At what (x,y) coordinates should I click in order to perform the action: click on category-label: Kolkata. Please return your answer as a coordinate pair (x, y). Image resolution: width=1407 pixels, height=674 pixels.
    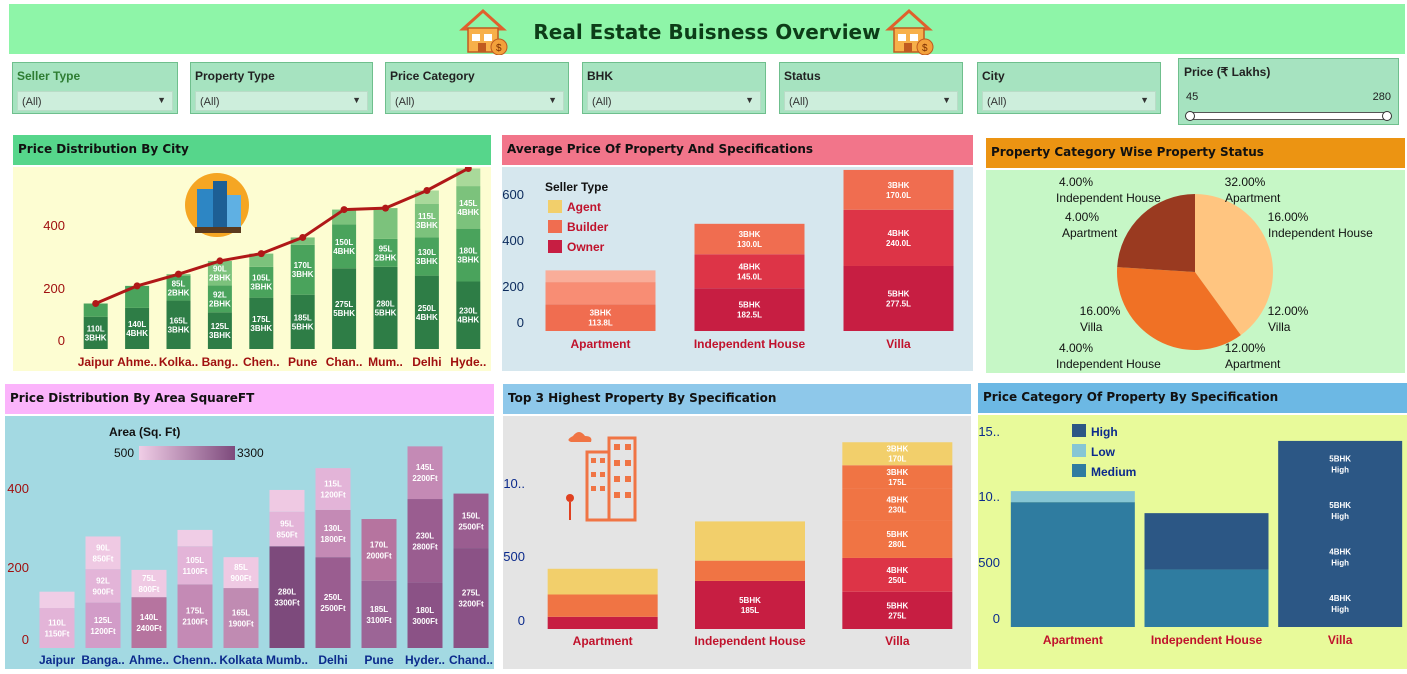
    Looking at the image, I should click on (241, 660).